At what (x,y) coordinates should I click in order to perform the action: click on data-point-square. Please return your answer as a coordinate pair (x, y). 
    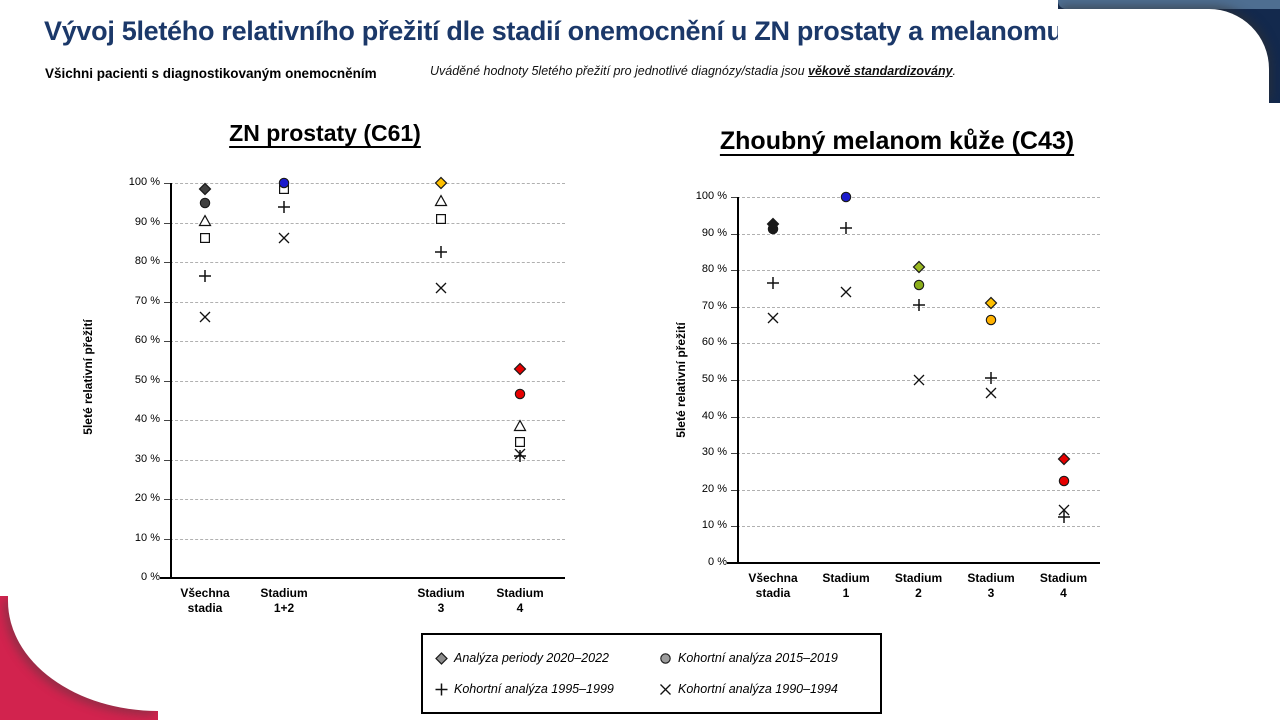
    Looking at the image, I should click on (520, 442).